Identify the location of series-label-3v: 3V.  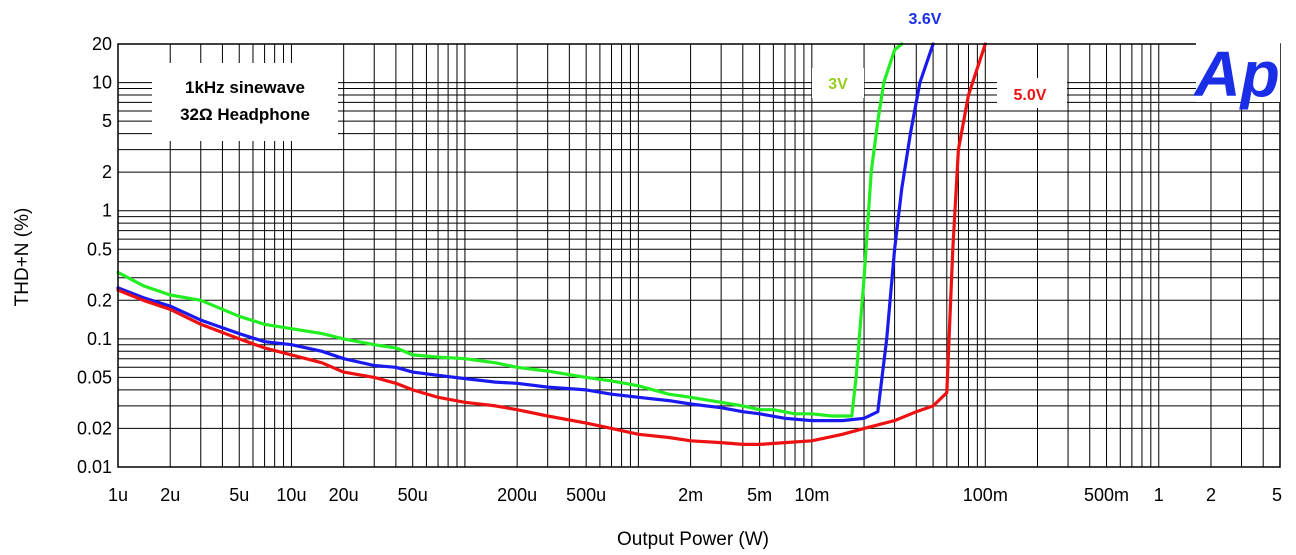
(838, 84).